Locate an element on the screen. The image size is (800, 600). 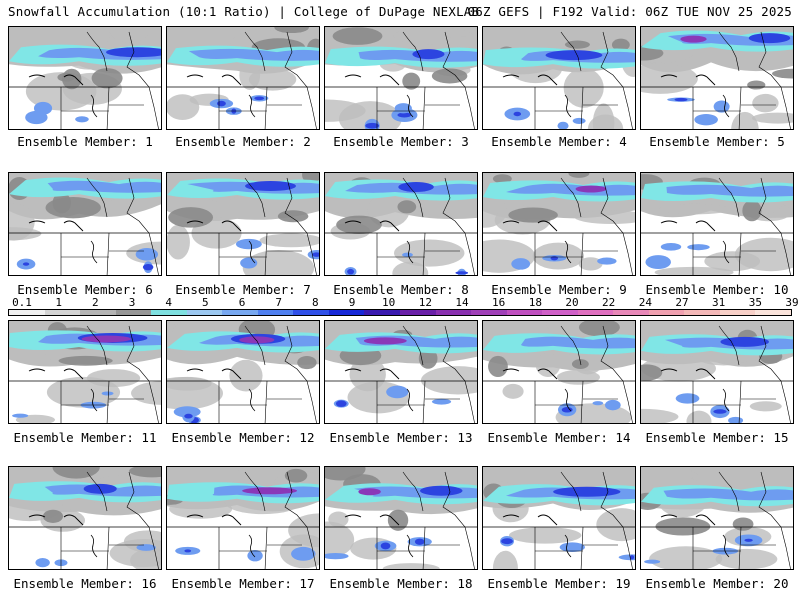
ensemble-member-label: Ensemble Member: 11 is located at coordinates (85, 437).